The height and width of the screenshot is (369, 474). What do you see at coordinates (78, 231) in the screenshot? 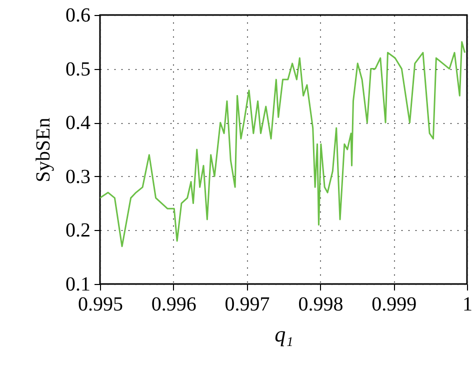
I see `y-tick-label: 0.2` at bounding box center [78, 231].